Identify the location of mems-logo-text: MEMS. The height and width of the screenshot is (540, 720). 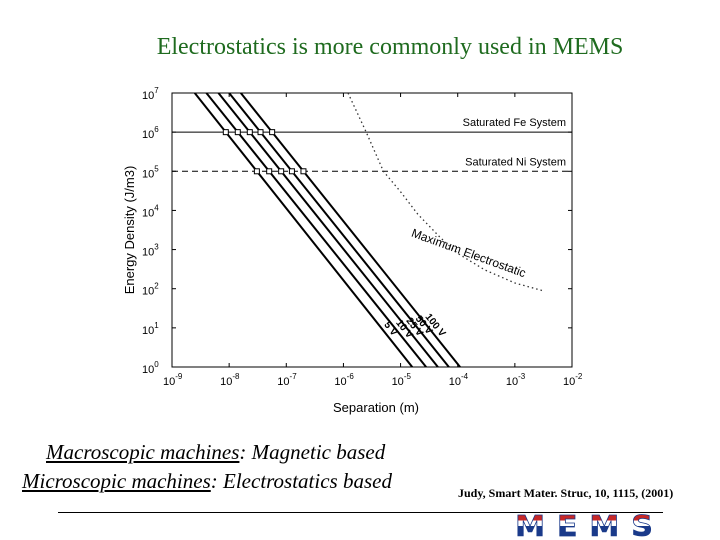
(590, 526).